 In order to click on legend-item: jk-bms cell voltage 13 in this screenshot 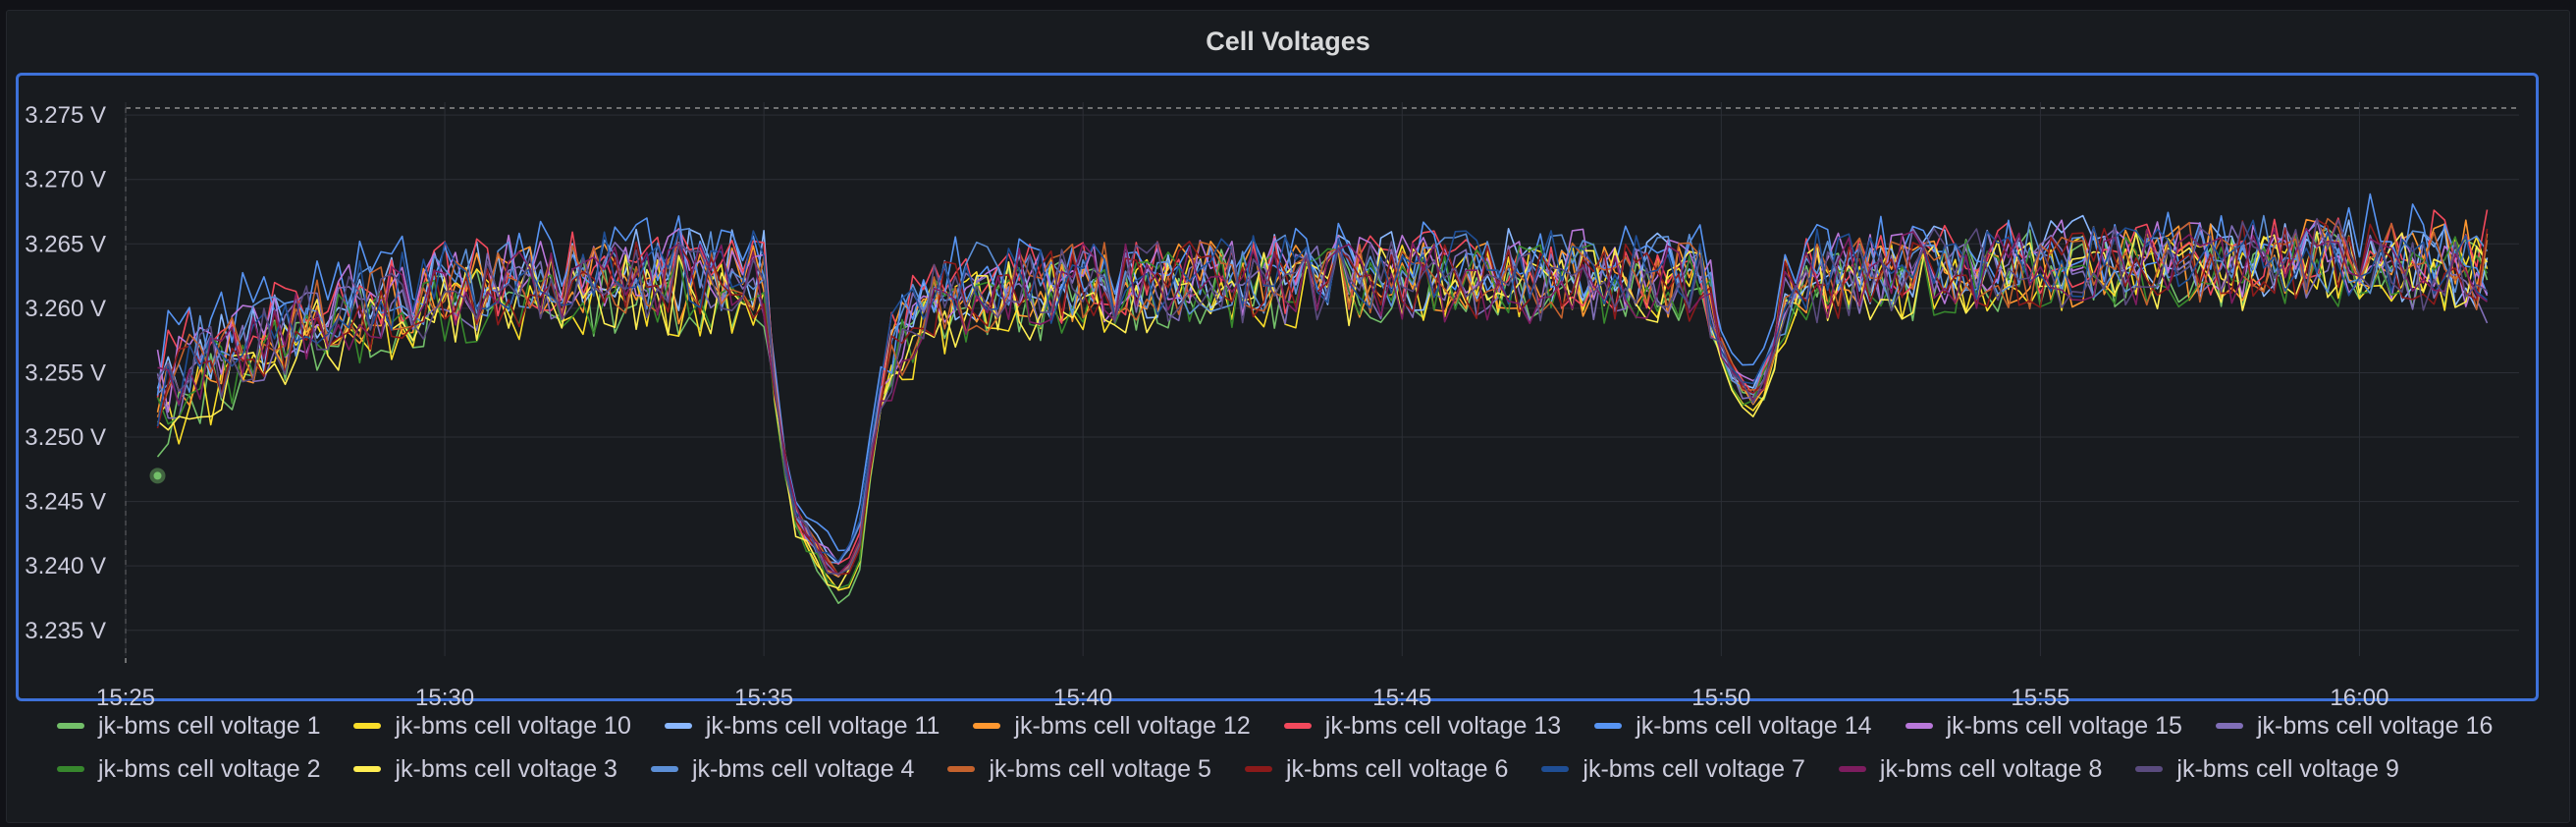, I will do `click(1422, 726)`.